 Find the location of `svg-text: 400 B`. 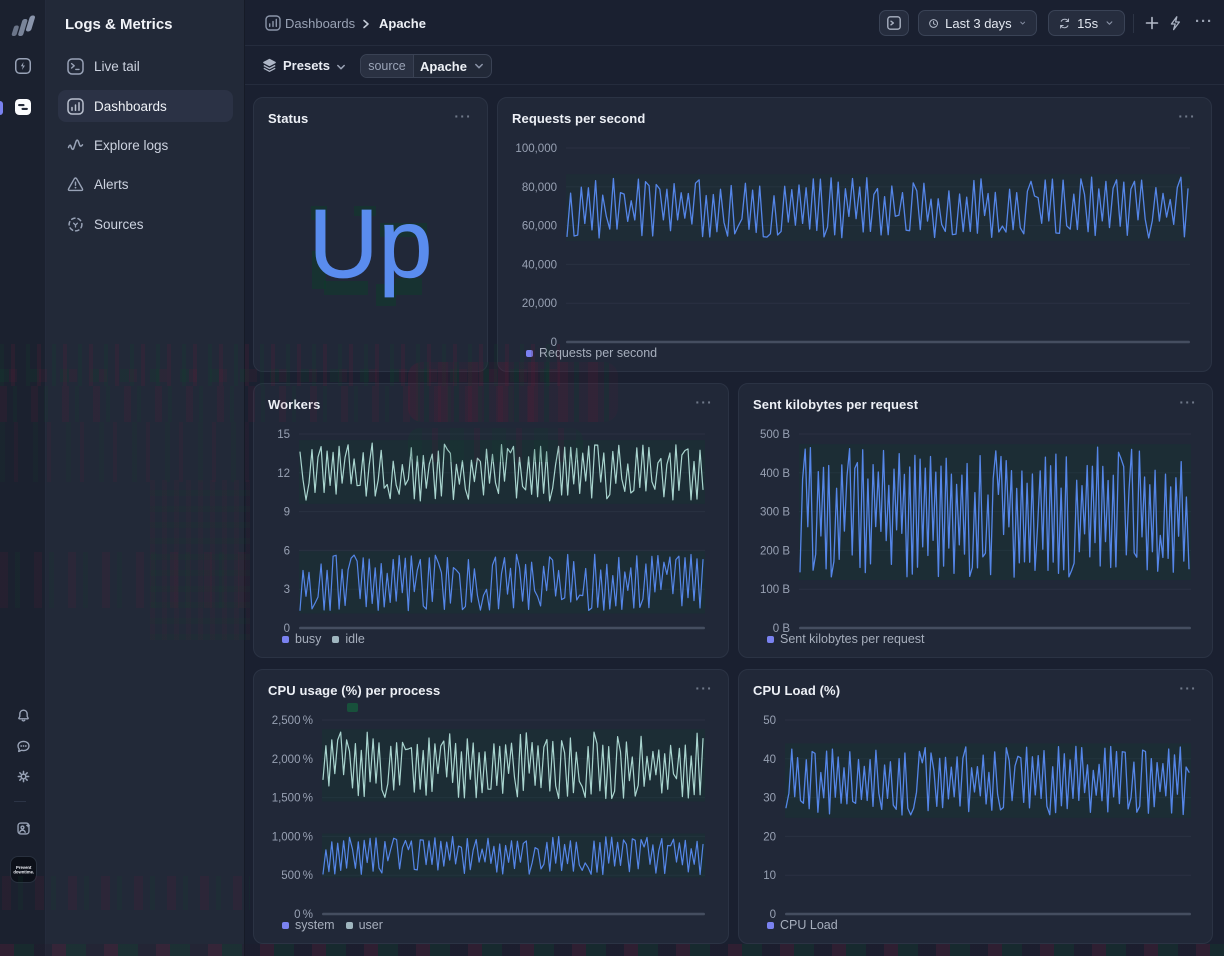

svg-text: 400 B is located at coordinates (775, 474).